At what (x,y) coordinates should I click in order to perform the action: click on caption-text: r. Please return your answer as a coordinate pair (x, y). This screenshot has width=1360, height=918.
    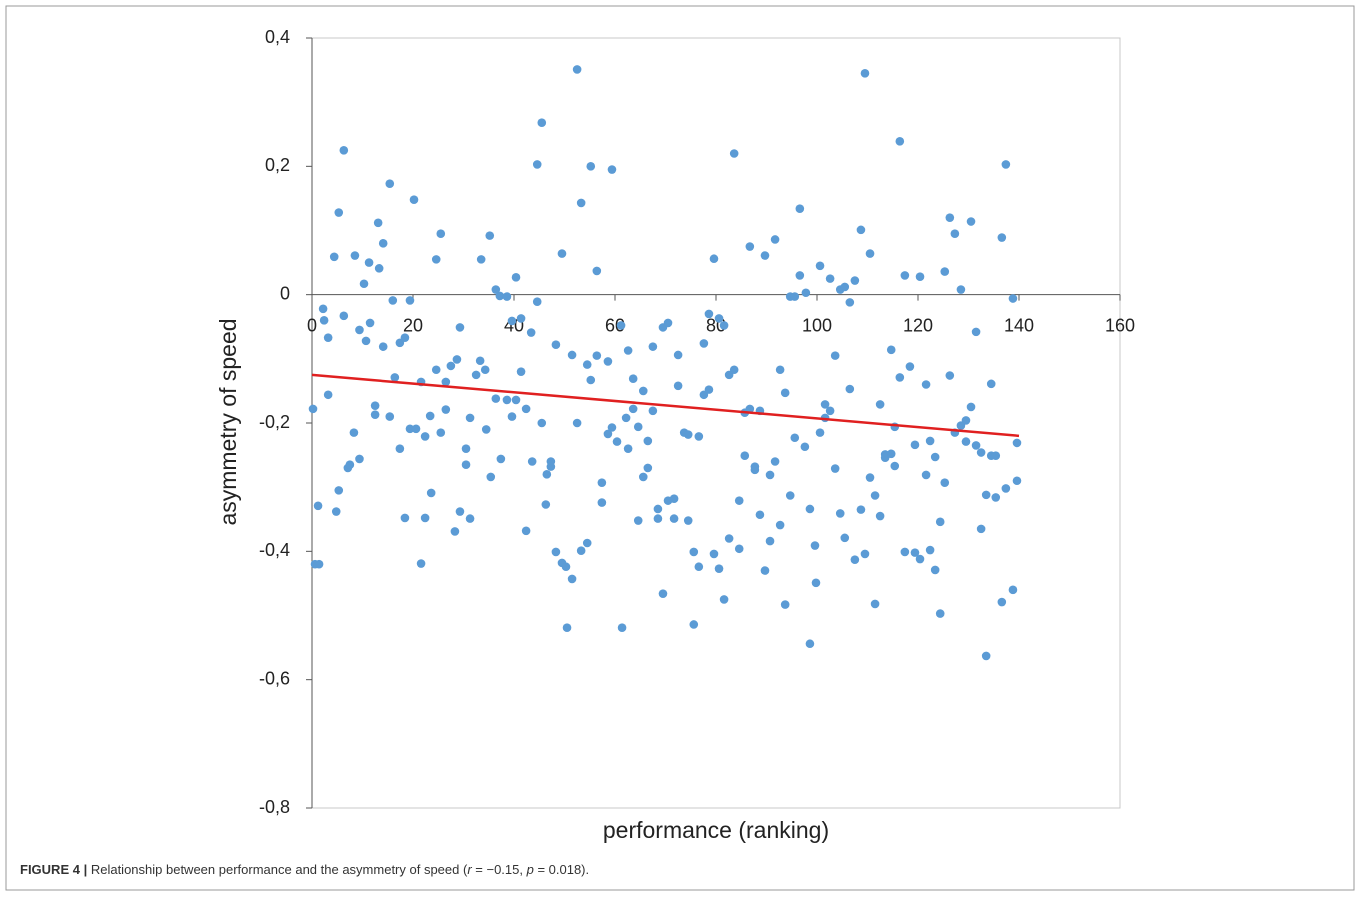
    Looking at the image, I should click on (469, 869).